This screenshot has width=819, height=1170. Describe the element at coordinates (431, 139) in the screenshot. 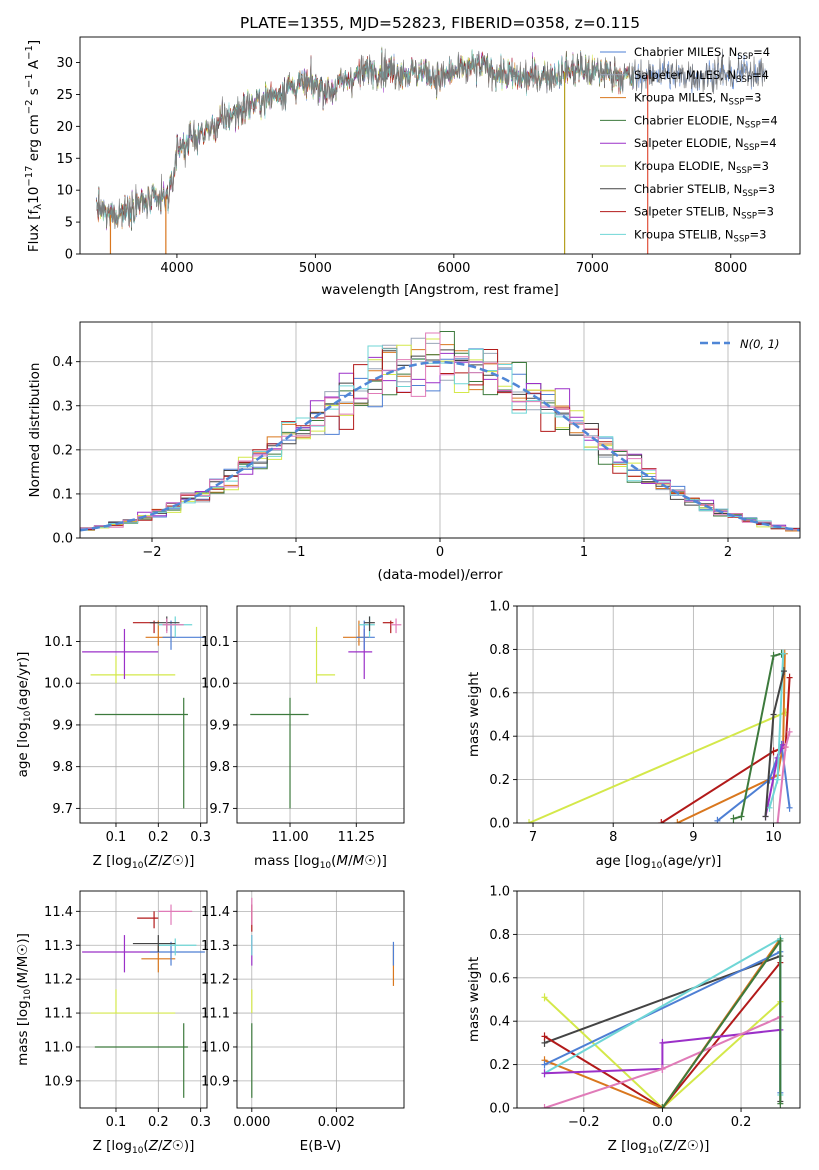

I see `spectrum-data-line` at that location.